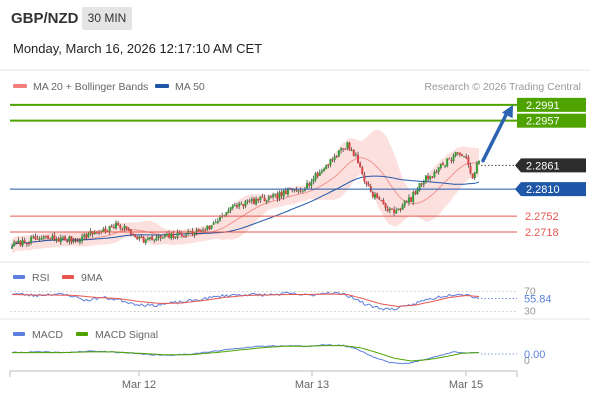 Image resolution: width=590 pixels, height=400 pixels. Describe the element at coordinates (68, 277) in the screenshot. I see `legend-rsi-ma-swatch` at that location.